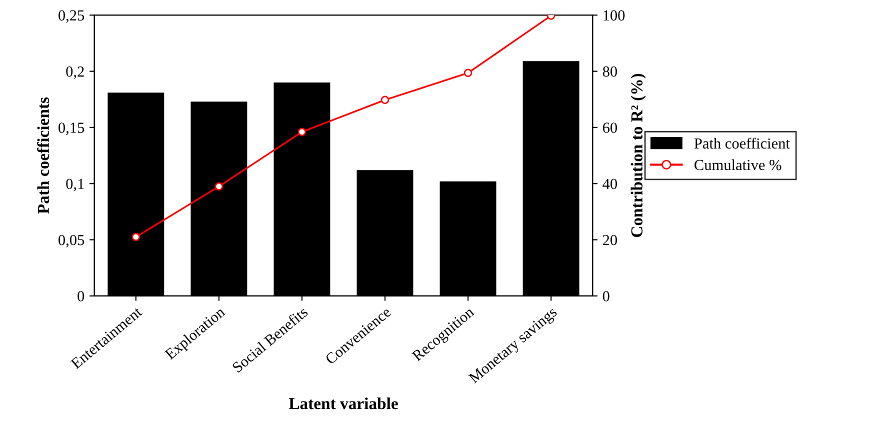 Image resolution: width=874 pixels, height=432 pixels. Describe the element at coordinates (43, 155) in the screenshot. I see `y-axis-title: Path coefficients` at that location.